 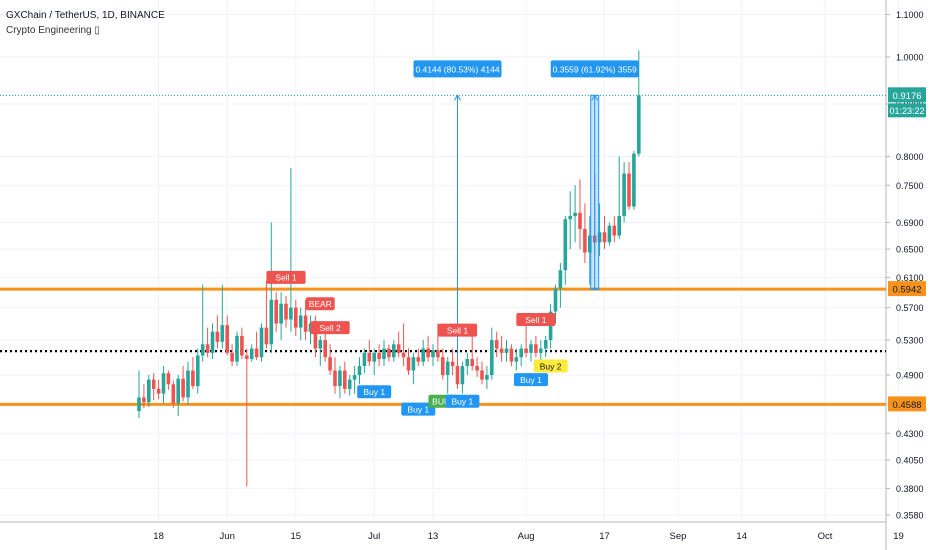 What do you see at coordinates (910, 223) in the screenshot?
I see `y-tick-label: 0.6900` at bounding box center [910, 223].